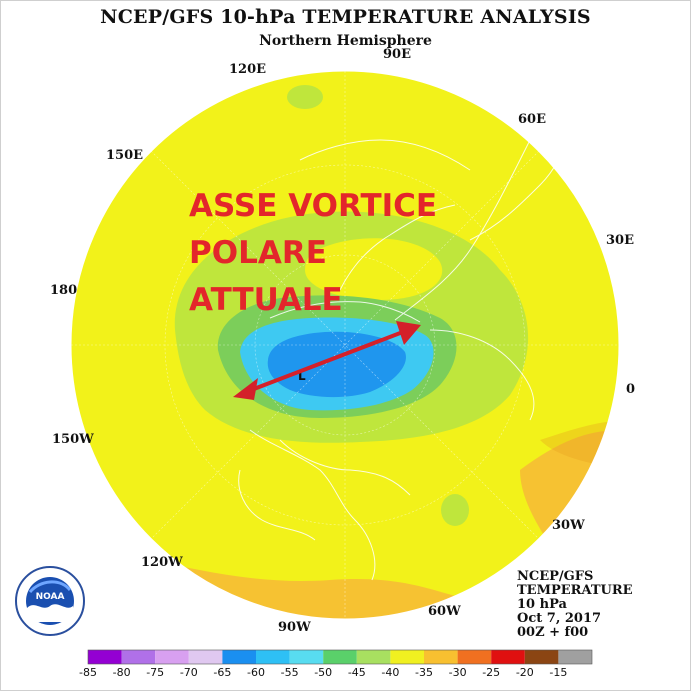 The width and height of the screenshot is (691, 691). I want to click on colorbar-tick-label: -15, so click(558, 672).